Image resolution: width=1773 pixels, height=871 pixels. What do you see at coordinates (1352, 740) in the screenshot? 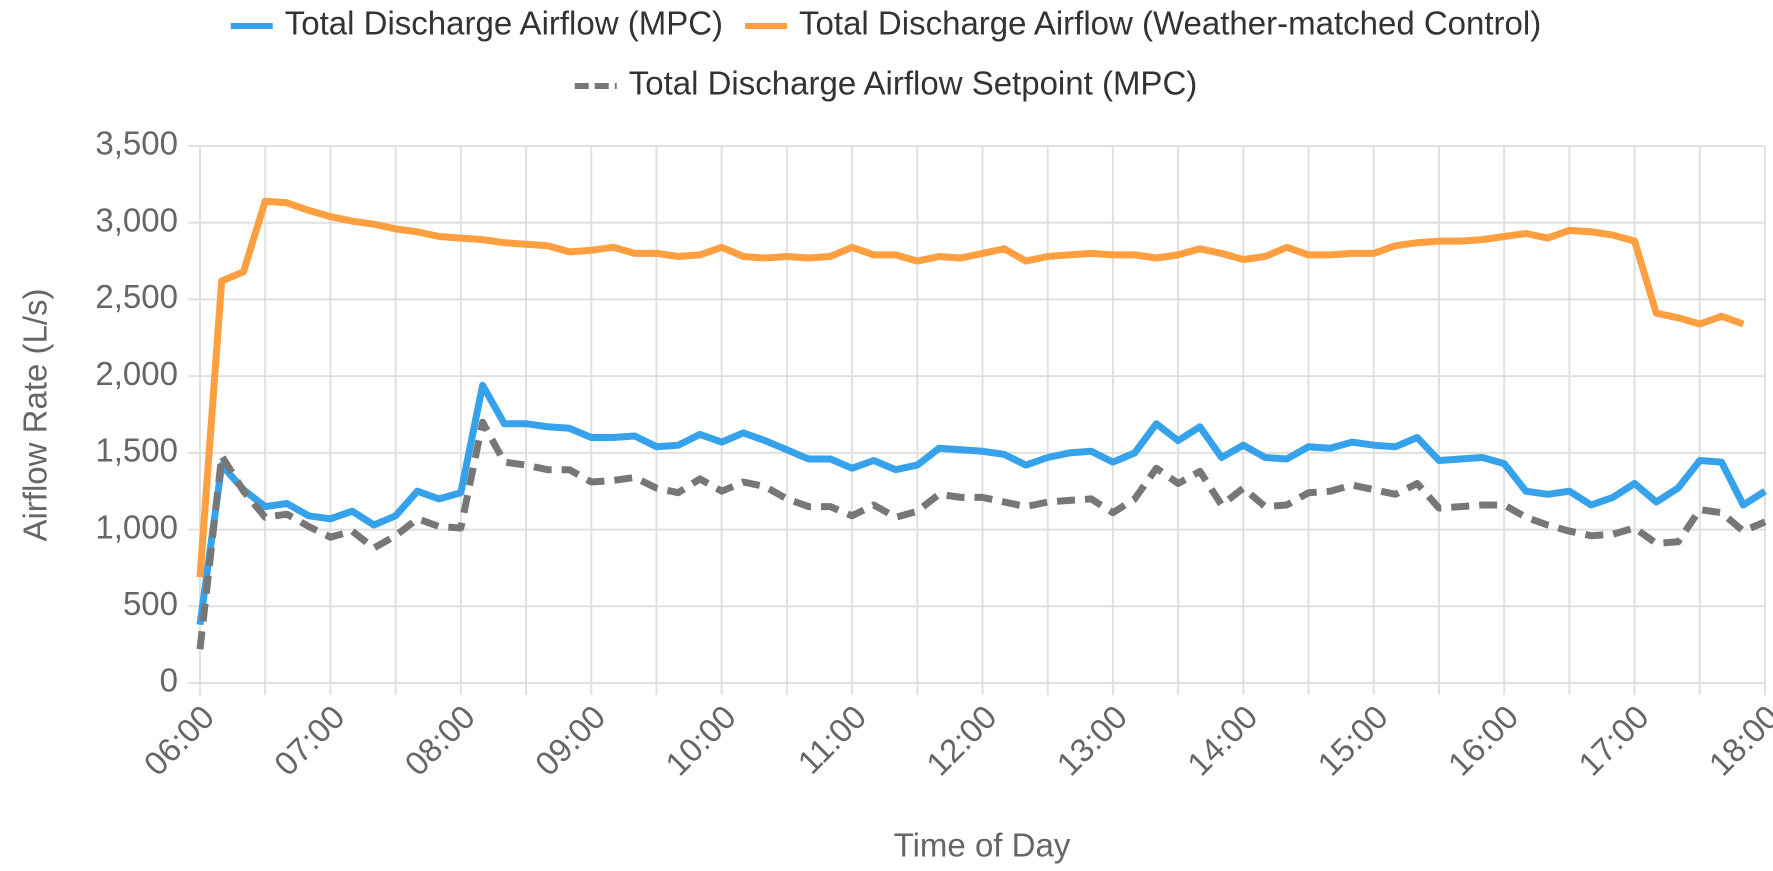
I see `x-tick-label: 15:00` at bounding box center [1352, 740].